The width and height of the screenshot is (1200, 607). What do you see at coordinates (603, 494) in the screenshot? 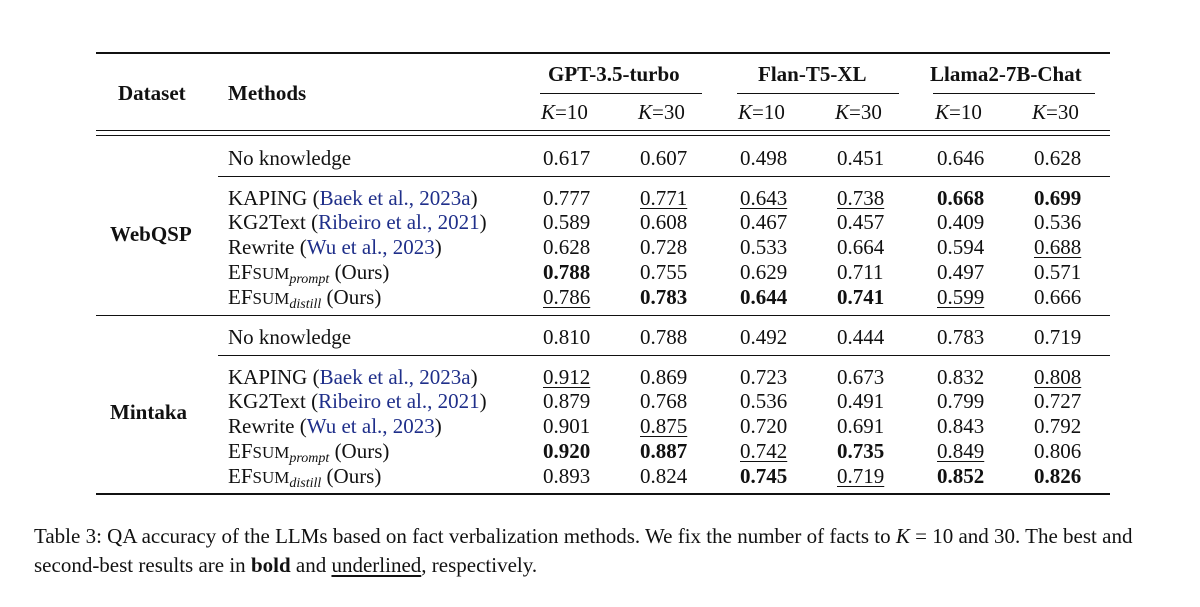
I see `bottom-rule` at bounding box center [603, 494].